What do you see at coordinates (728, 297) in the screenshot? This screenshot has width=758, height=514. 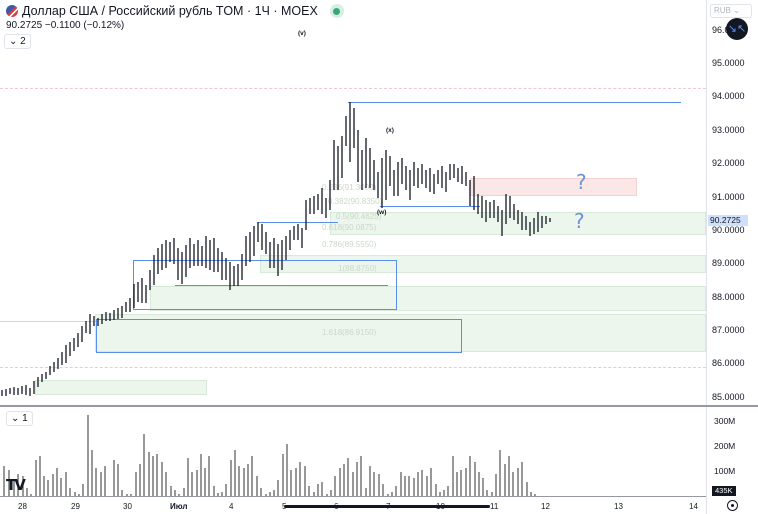 I see `price-tick: 88.0000` at bounding box center [728, 297].